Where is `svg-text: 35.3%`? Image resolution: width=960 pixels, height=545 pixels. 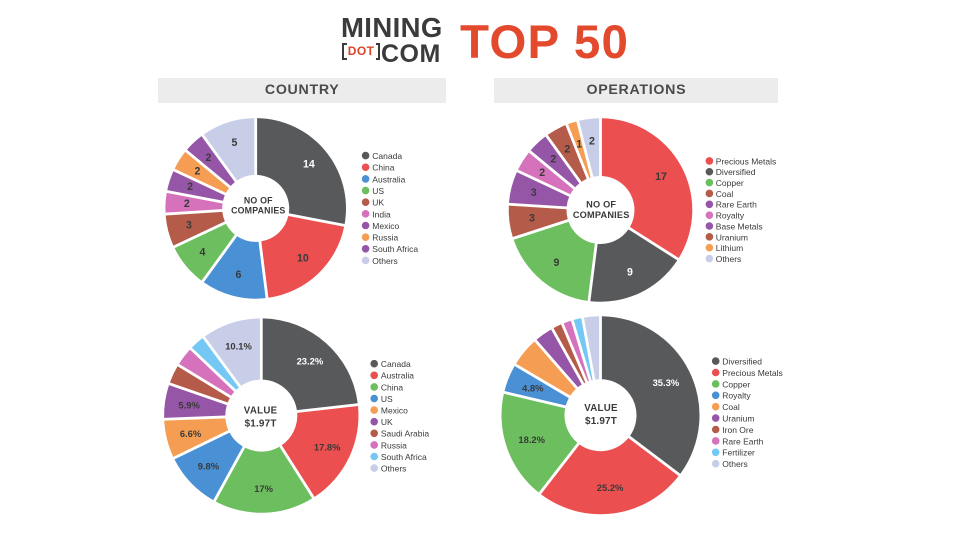 svg-text: 35.3% is located at coordinates (666, 382).